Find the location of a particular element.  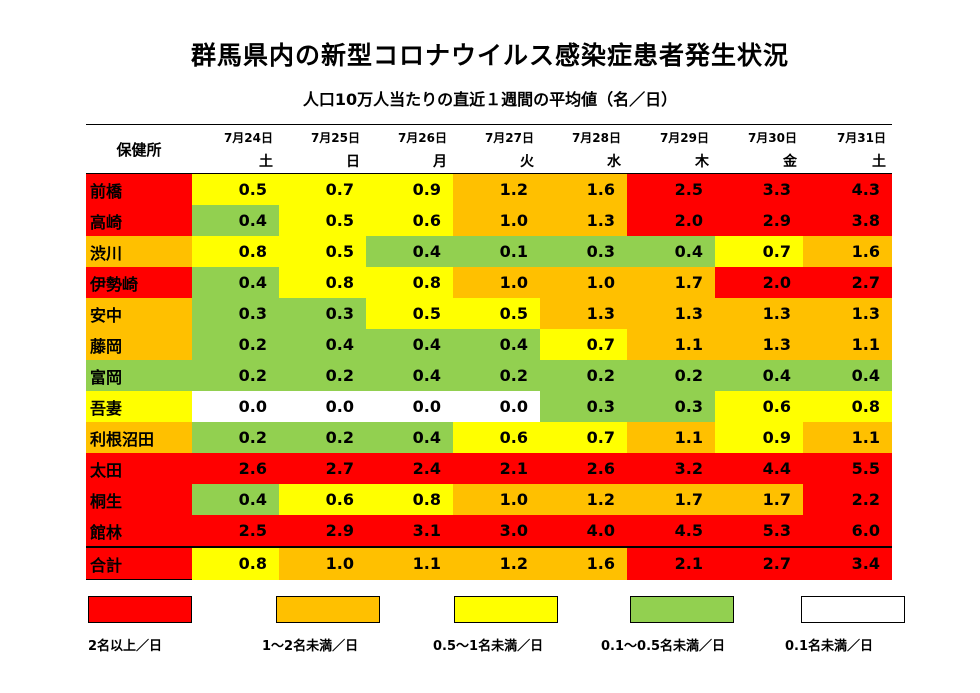

weekday-header: 月 is located at coordinates (409, 161).